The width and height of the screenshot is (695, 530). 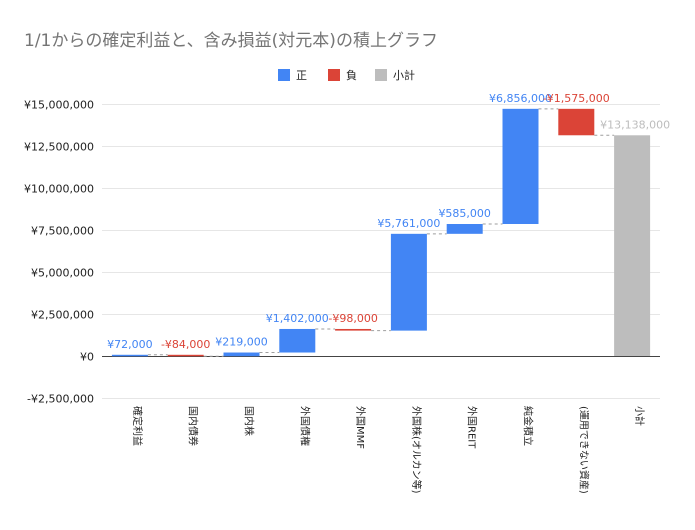 I want to click on data-label: ¥585,000, so click(x=464, y=213).